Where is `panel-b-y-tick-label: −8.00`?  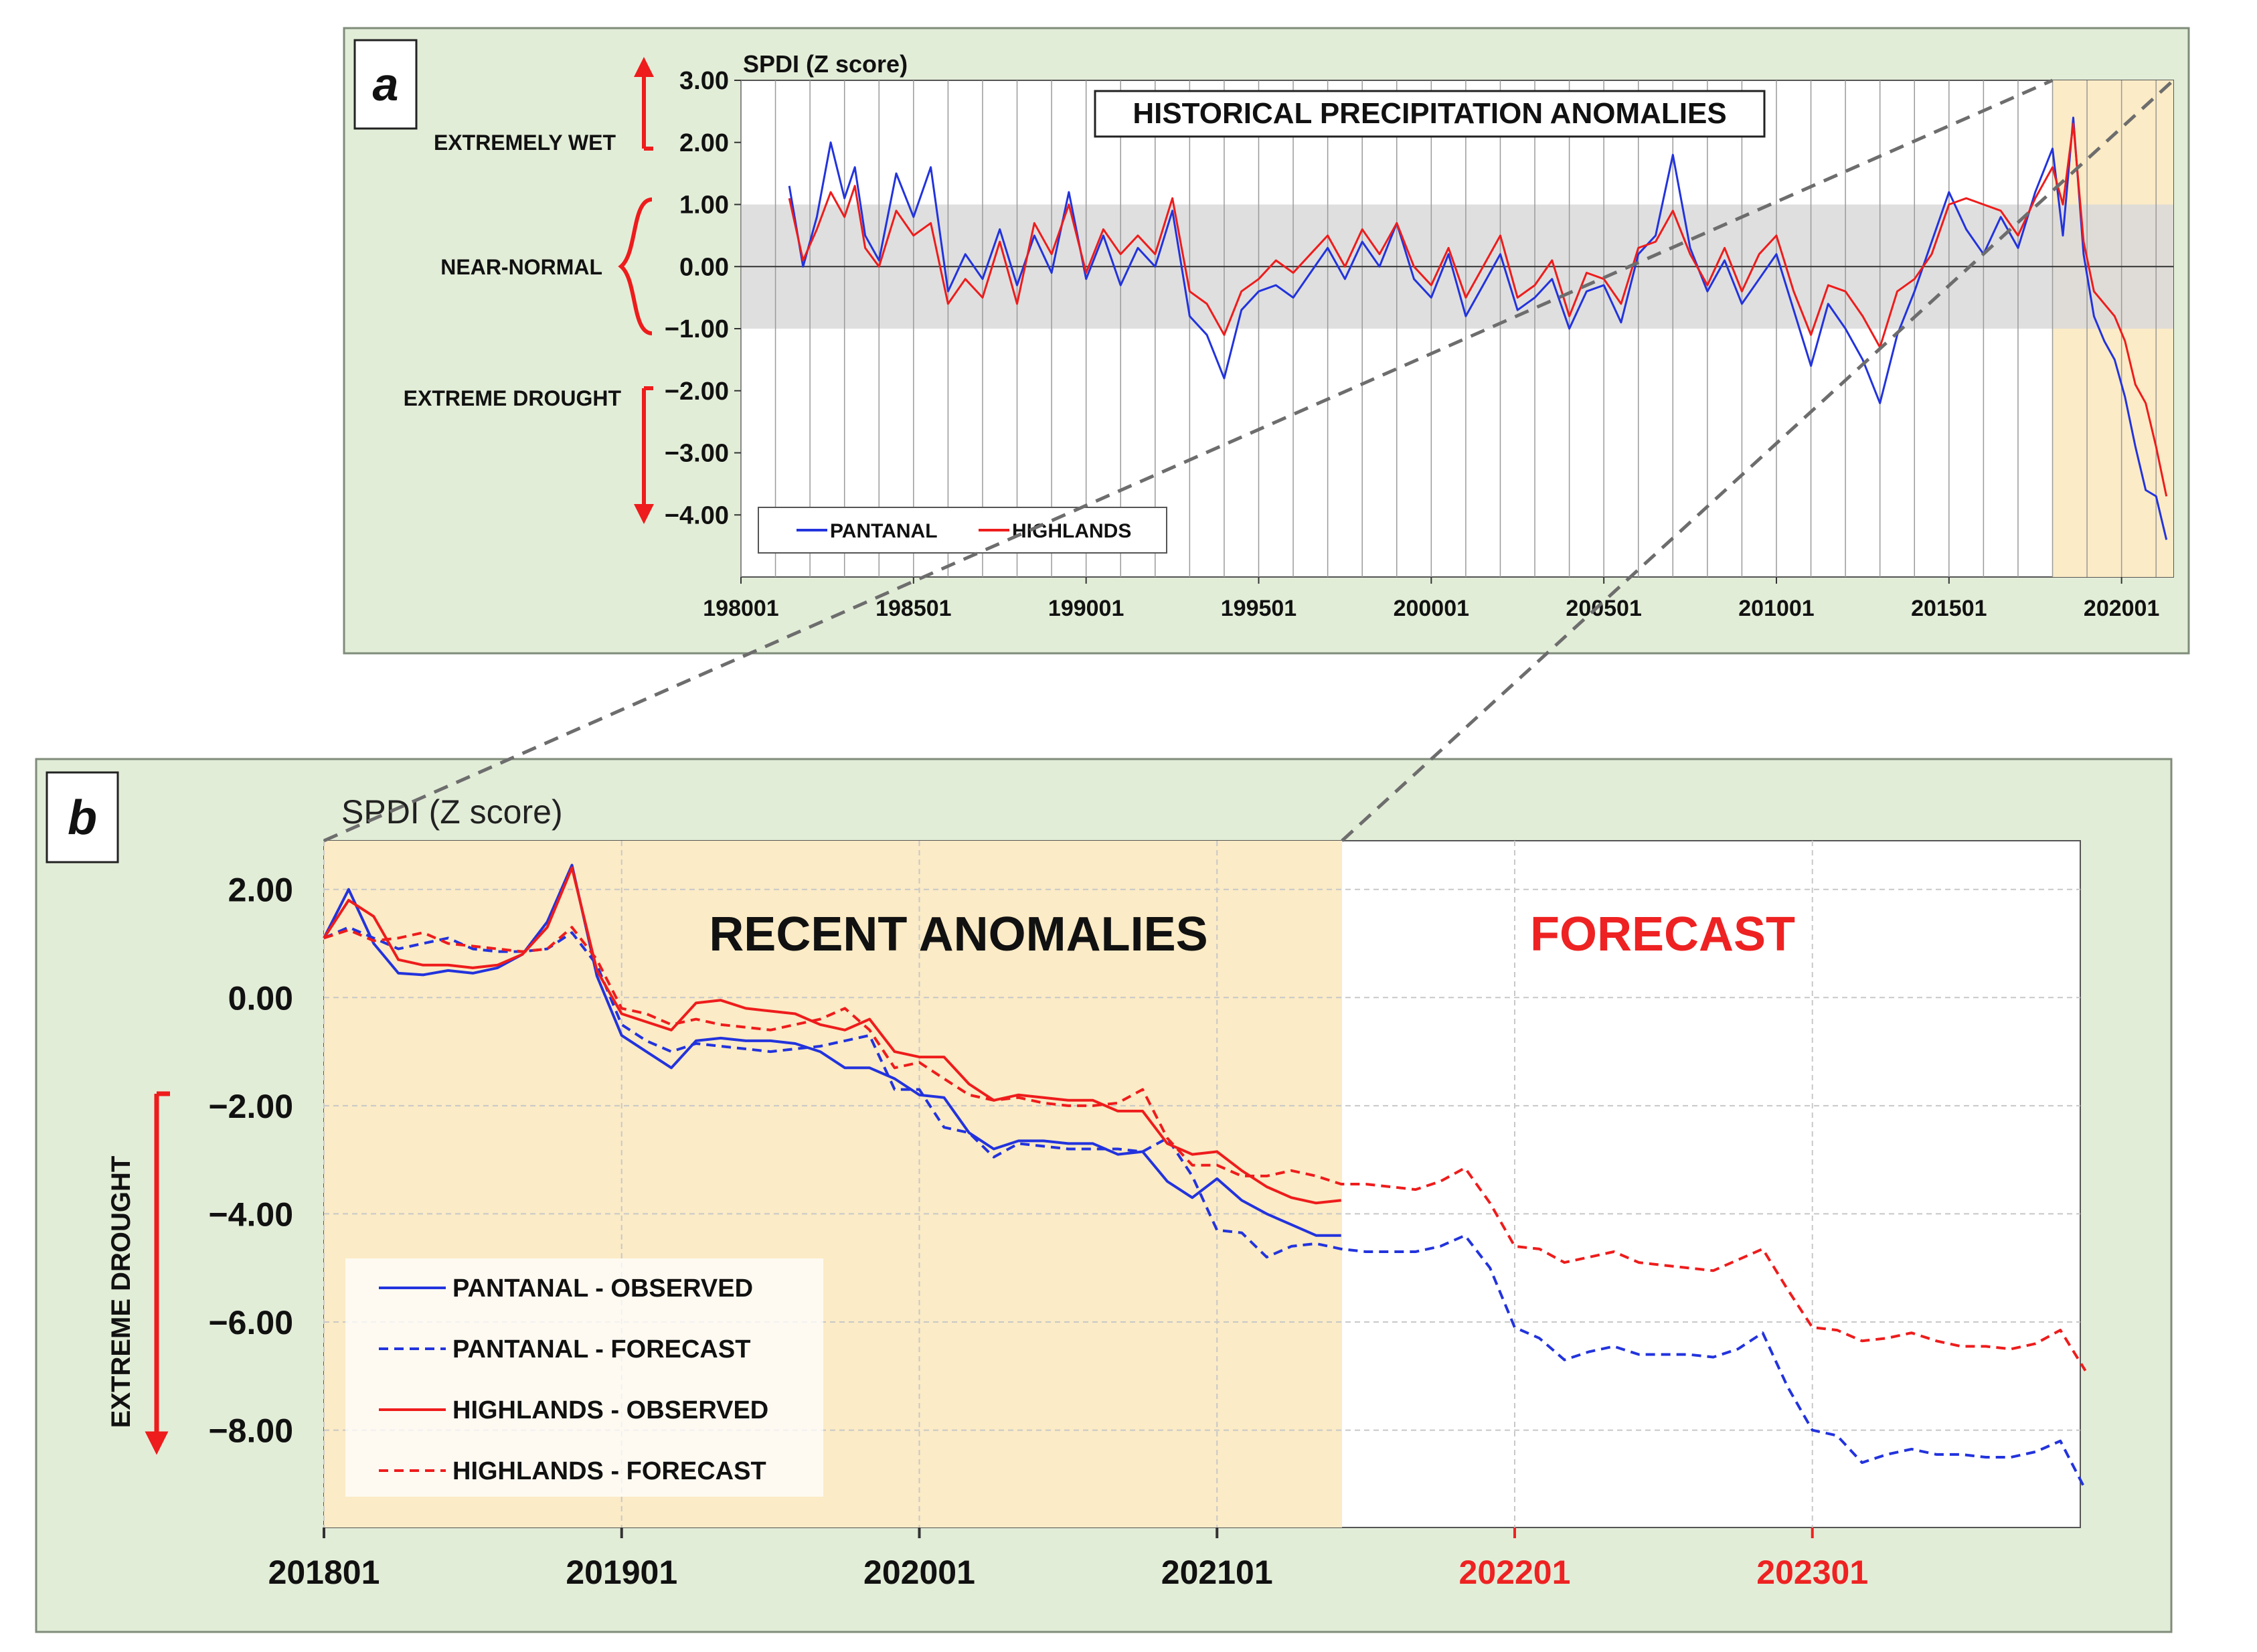 panel-b-y-tick-label: −8.00 is located at coordinates (250, 1431).